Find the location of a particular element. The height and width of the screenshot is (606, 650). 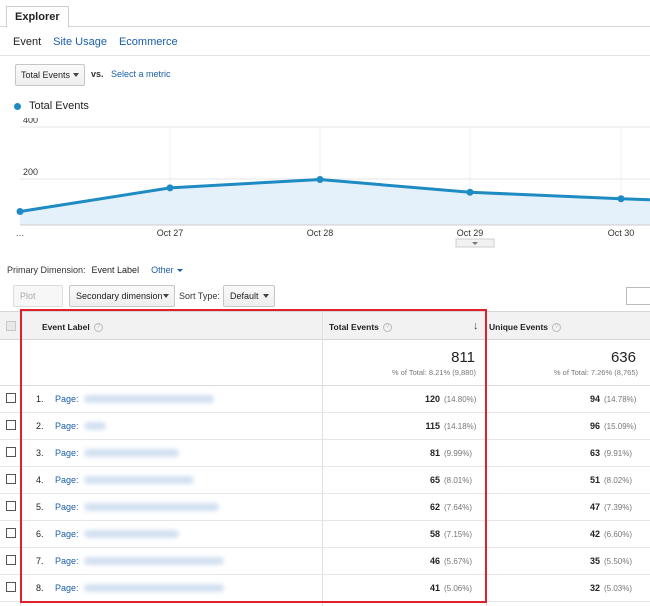

tab-explorer: Explorer is located at coordinates (37, 17).